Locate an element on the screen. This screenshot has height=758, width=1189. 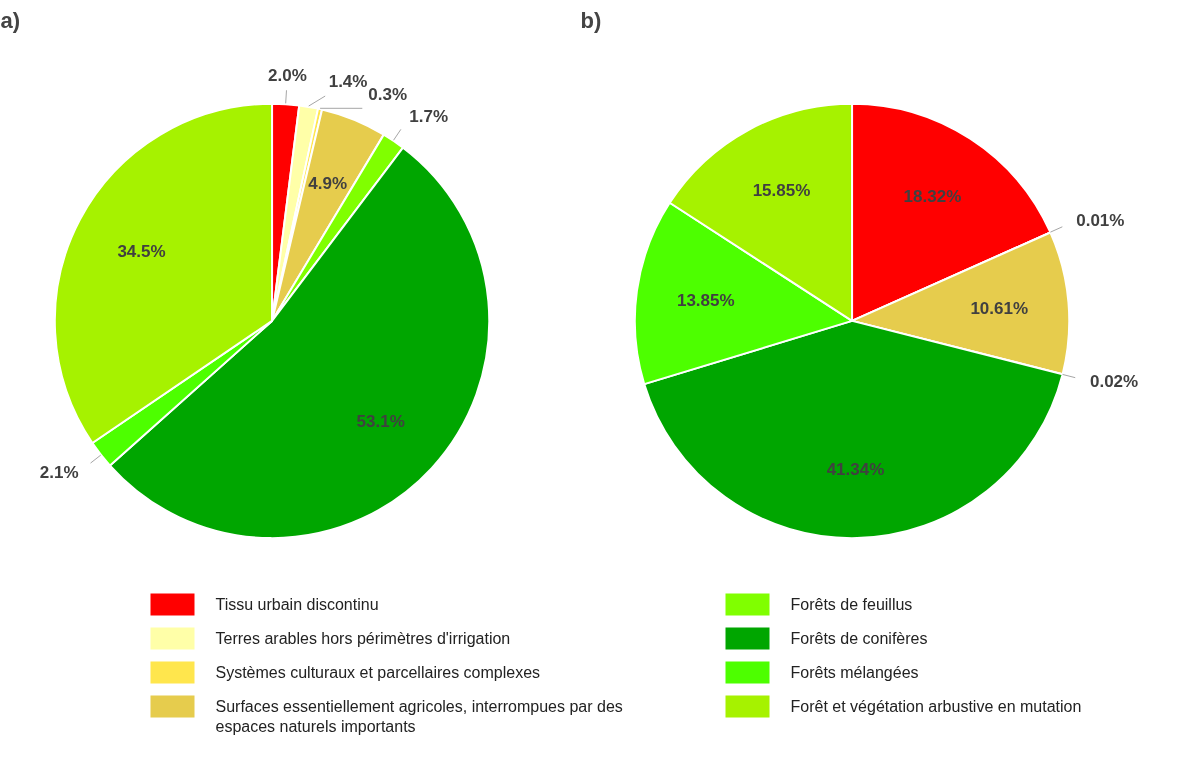
legend-label: Forêt et végétation arbustive en mutation is located at coordinates (936, 706).